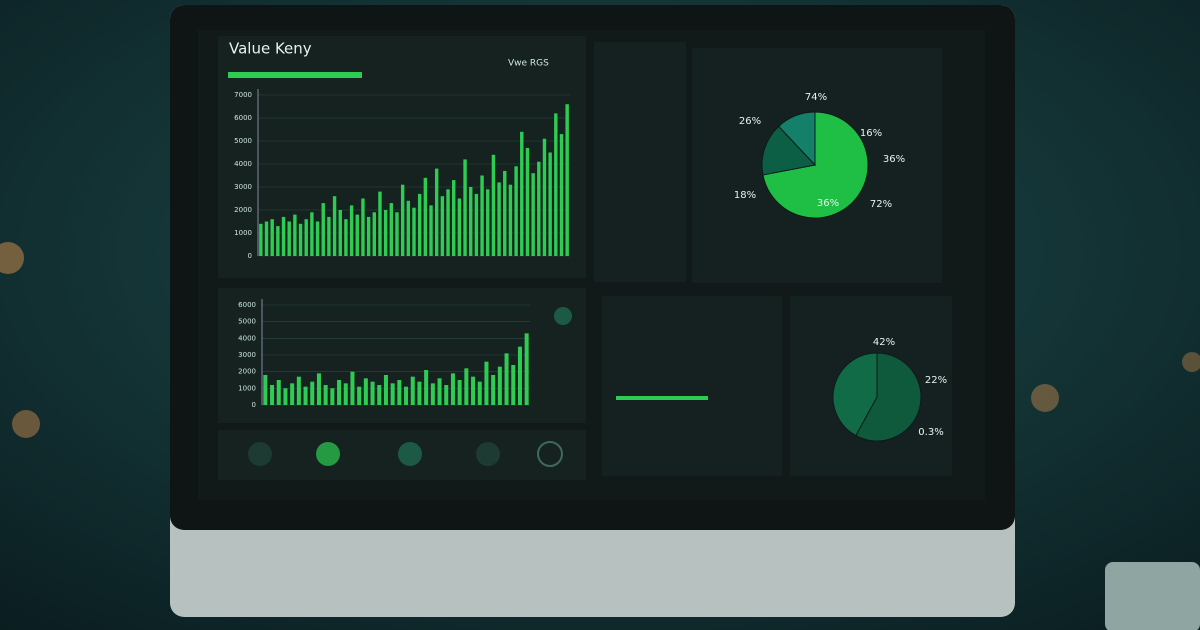 The width and height of the screenshot is (1200, 630). Describe the element at coordinates (243, 141) in the screenshot. I see `y-tick-label: 5000` at that location.